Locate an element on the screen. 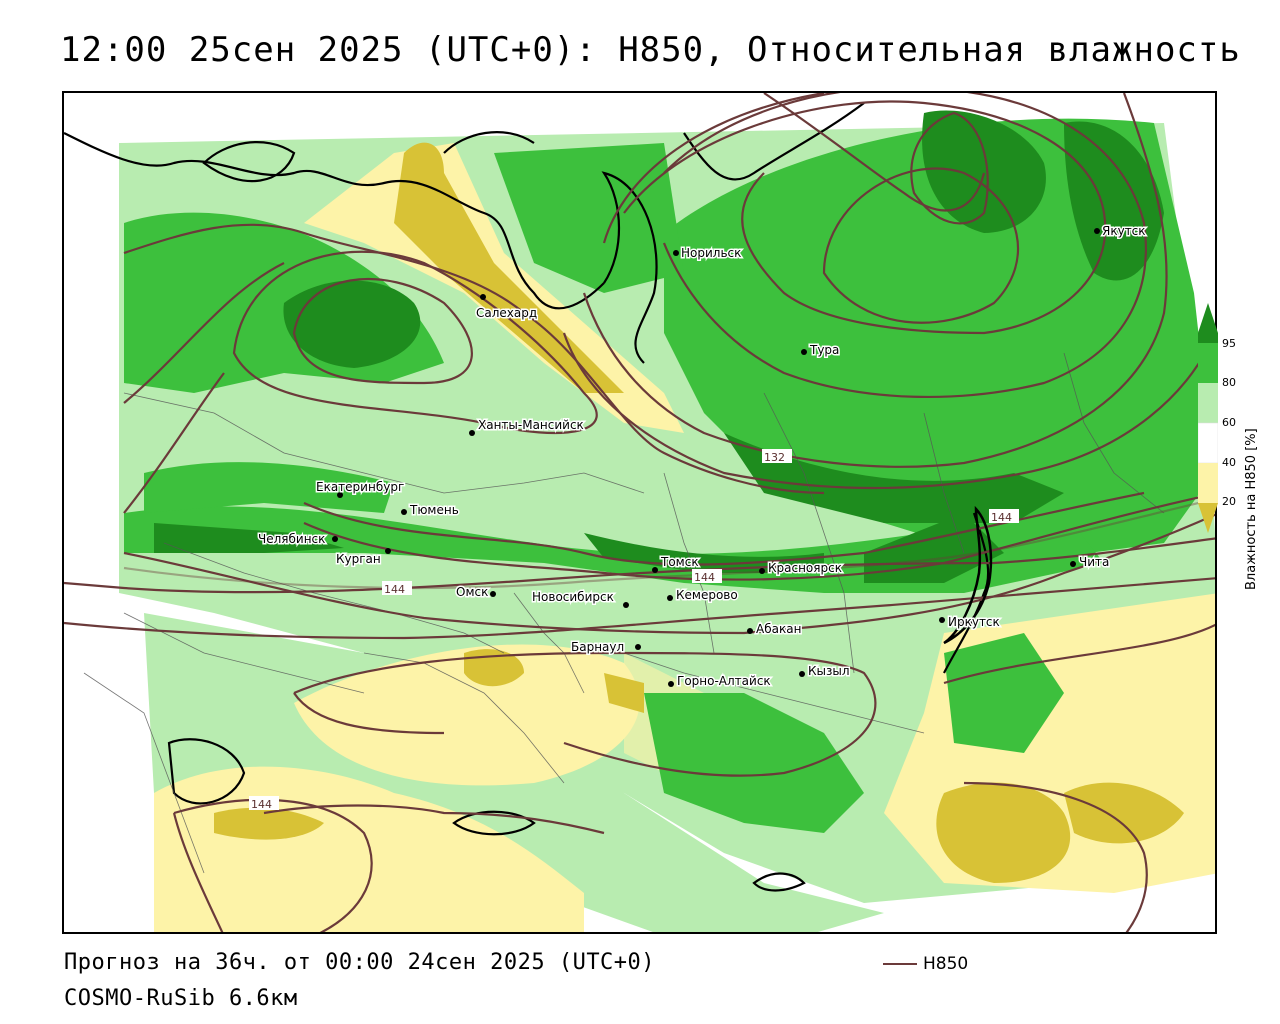 This screenshot has height=1024, width=1280. city-label: Курган is located at coordinates (358, 559).